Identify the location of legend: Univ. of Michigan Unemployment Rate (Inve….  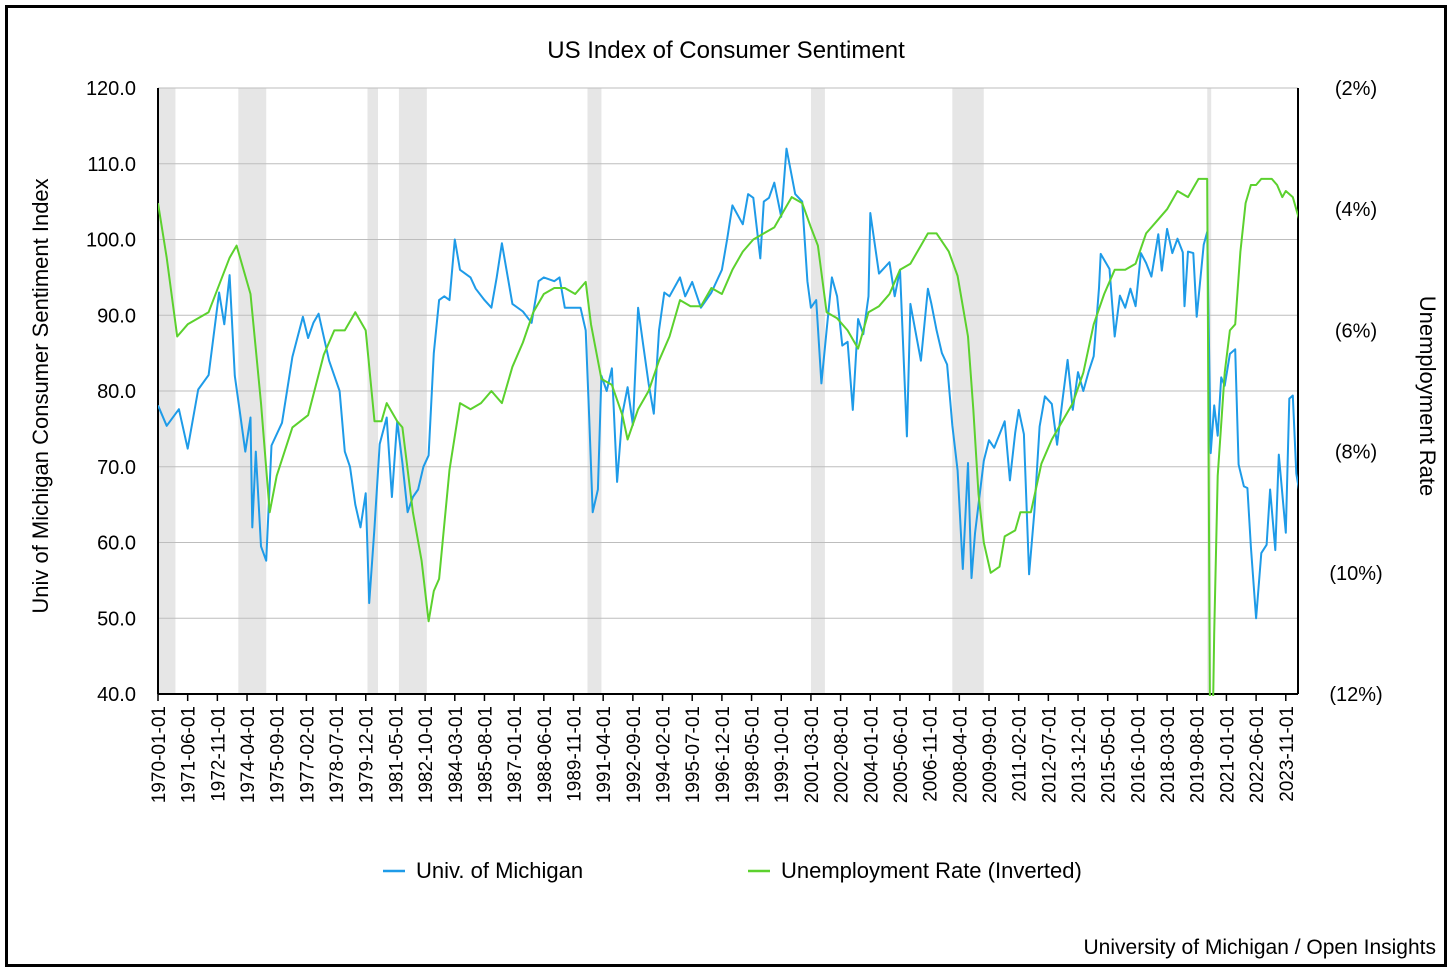
(732, 870).